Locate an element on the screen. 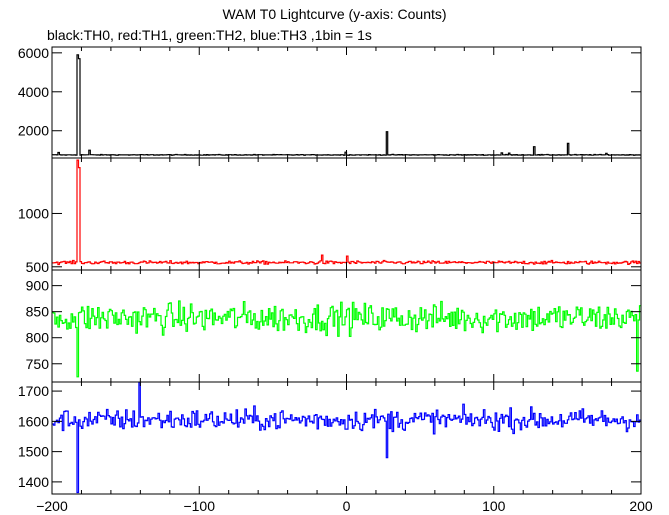  series-line-th2 is located at coordinates (346, 339).